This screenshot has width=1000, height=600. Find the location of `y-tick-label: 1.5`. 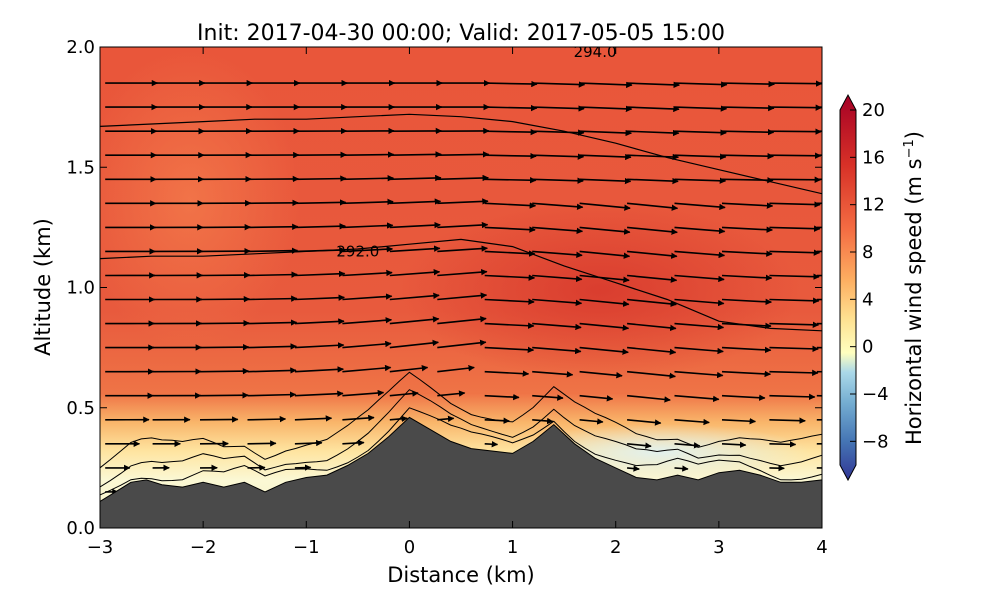

y-tick-label: 1.5 is located at coordinates (80, 167).